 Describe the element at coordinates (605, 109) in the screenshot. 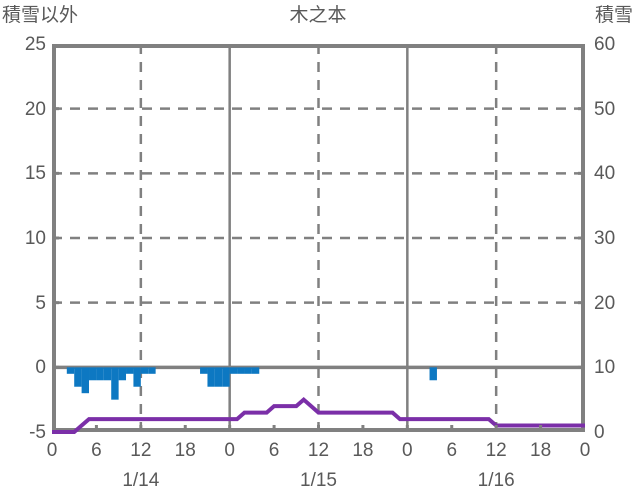

I see `right-tick-label: 50` at that location.